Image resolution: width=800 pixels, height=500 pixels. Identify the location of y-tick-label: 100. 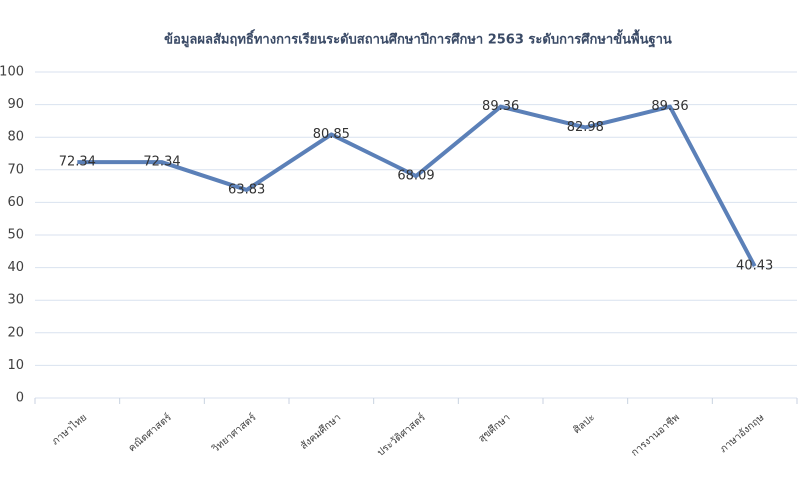
(12, 72).